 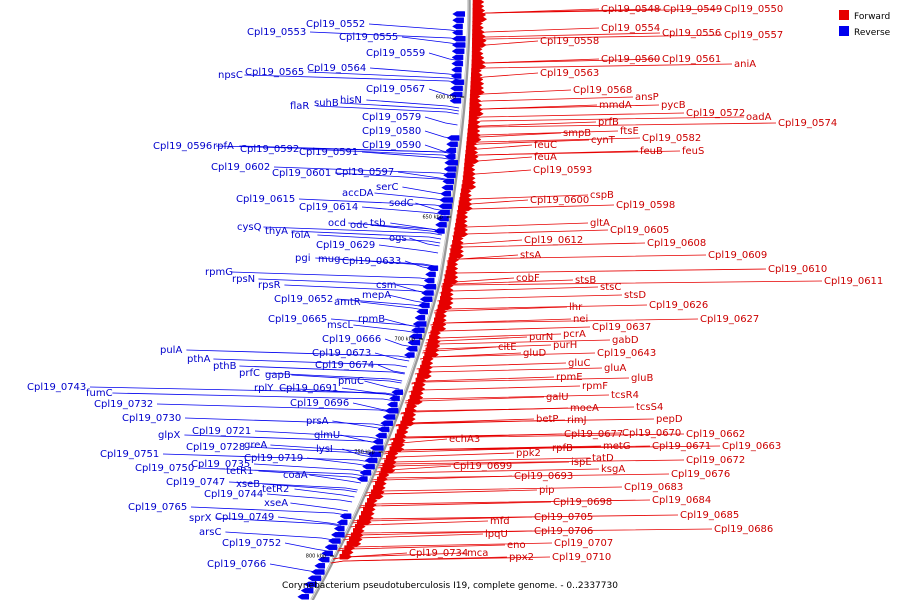 I want to click on reverse-gene-label: Cpl19_0552, so click(x=335, y=24).